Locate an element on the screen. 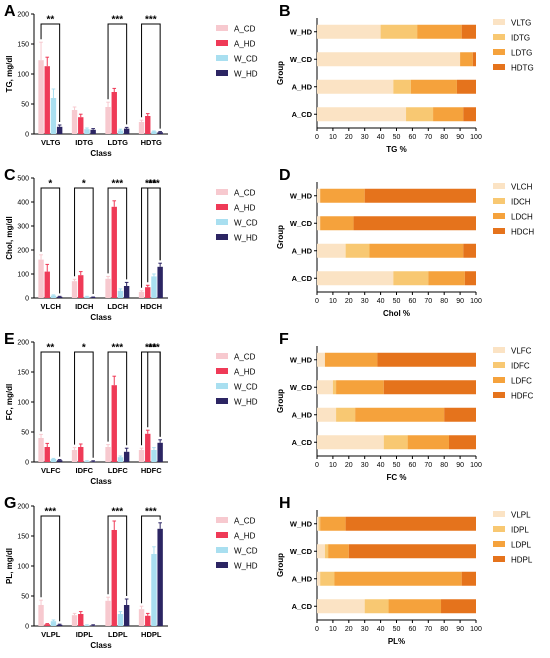  stack-segment-LDFC is located at coordinates (351, 359).